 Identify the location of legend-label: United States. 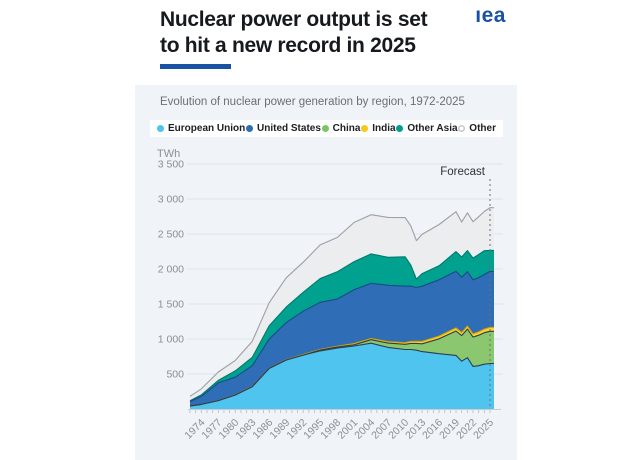
(289, 128).